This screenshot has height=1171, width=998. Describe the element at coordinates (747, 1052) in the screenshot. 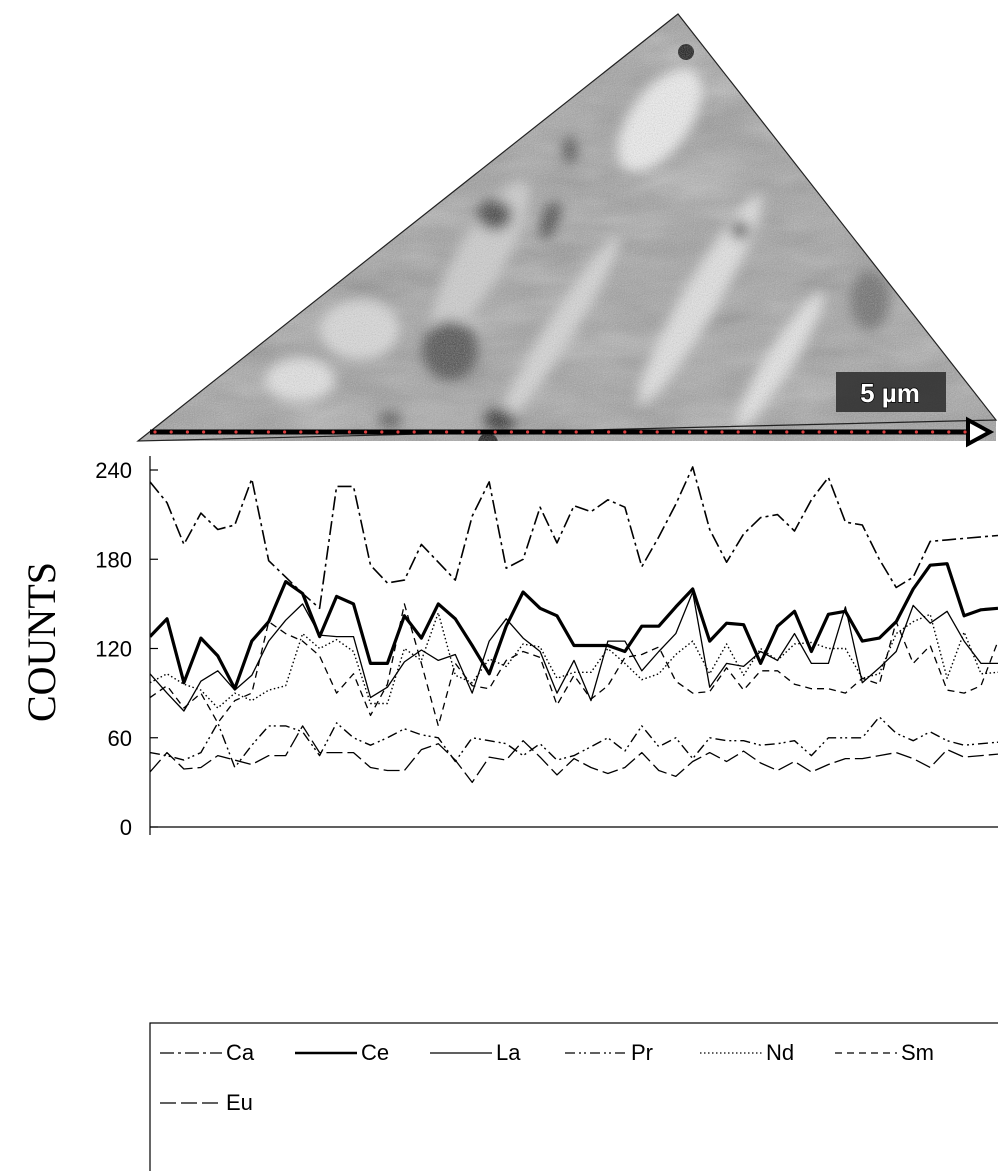

I see `legend-item-nd: Nd` at that location.